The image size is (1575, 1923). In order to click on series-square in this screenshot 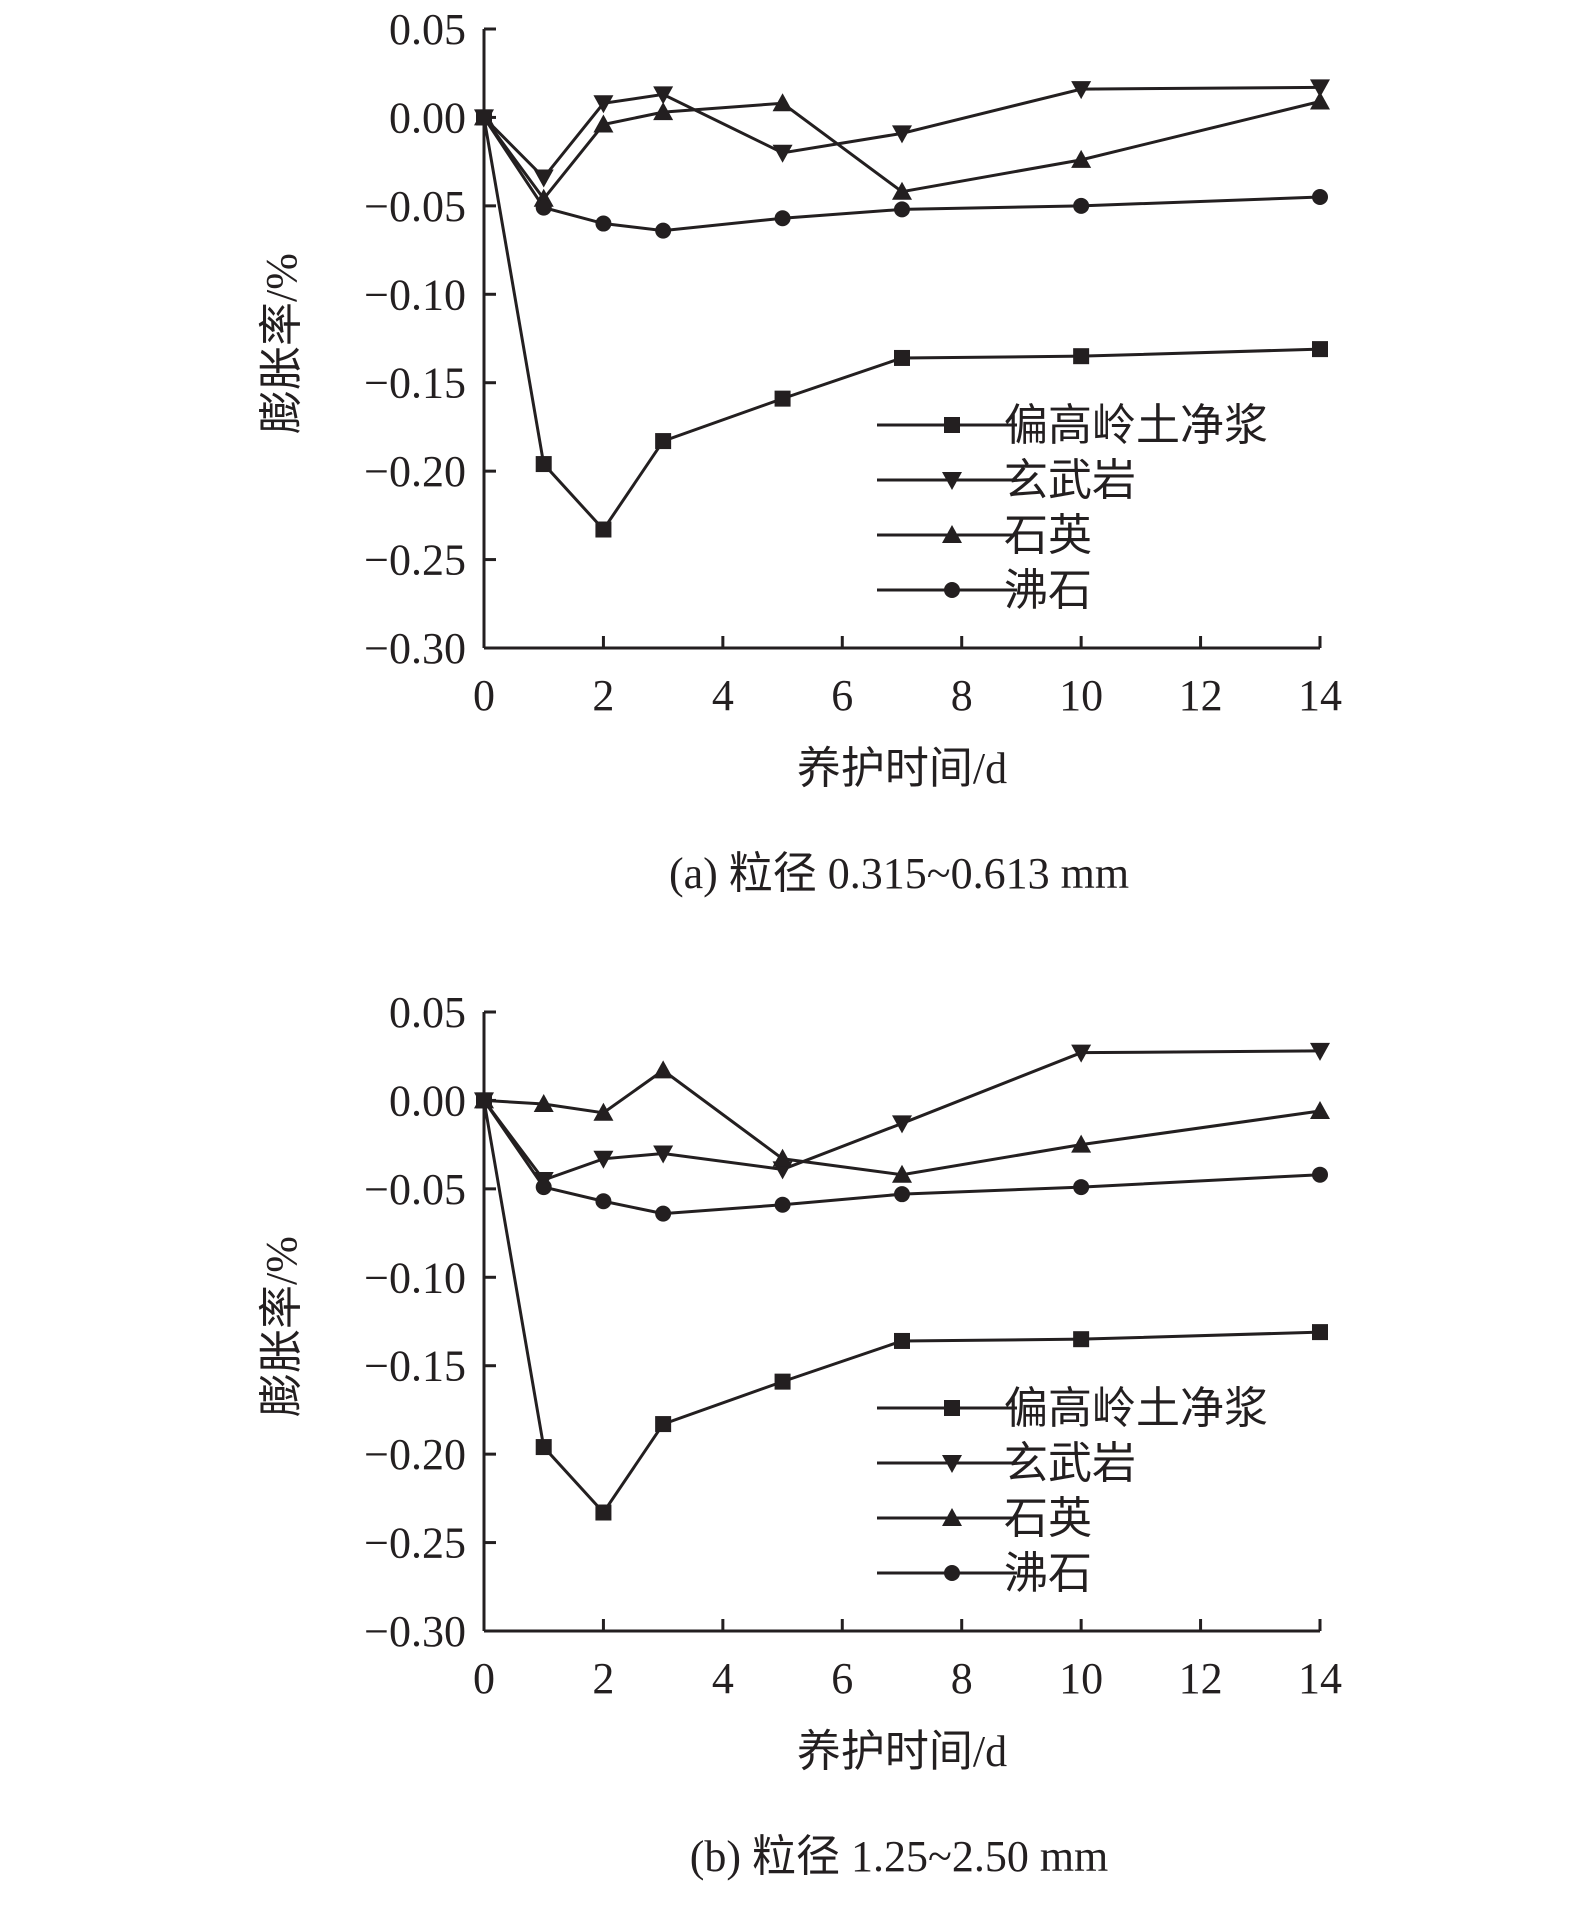, I will do `click(902, 323)`.